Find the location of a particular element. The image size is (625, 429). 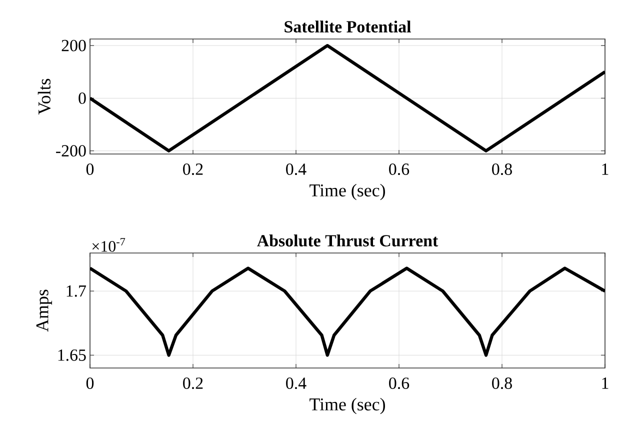

y-axis-title: Amps is located at coordinates (44, 311).